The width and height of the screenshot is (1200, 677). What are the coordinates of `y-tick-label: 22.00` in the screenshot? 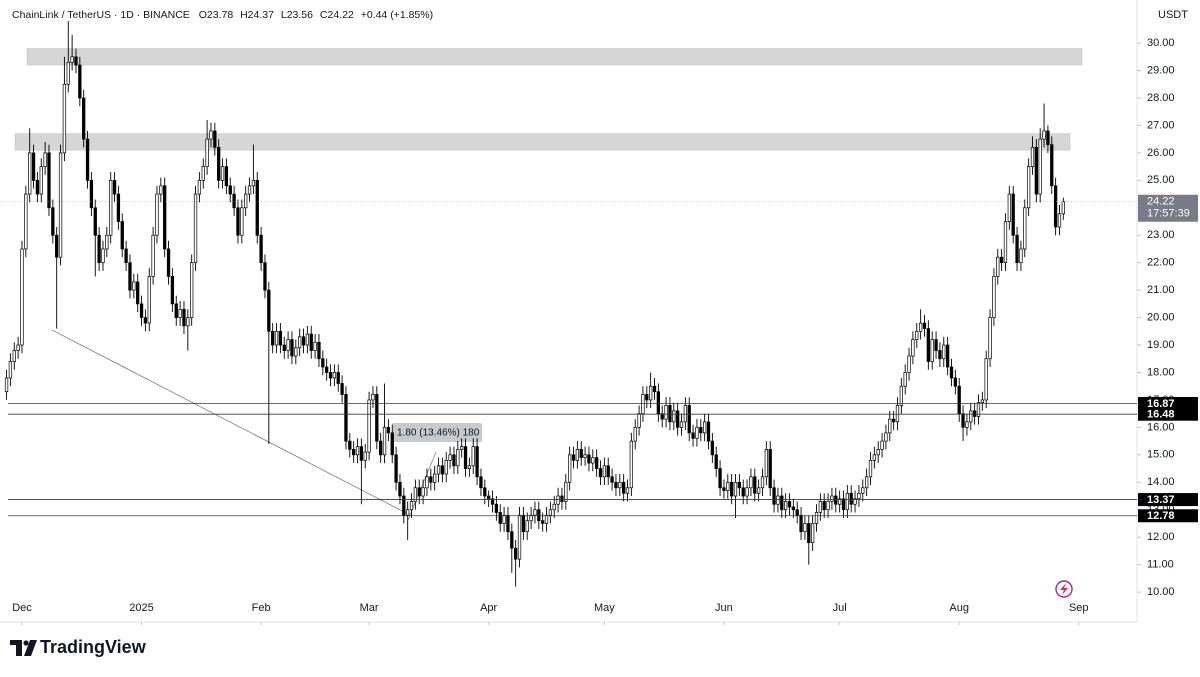 It's located at (1161, 263).